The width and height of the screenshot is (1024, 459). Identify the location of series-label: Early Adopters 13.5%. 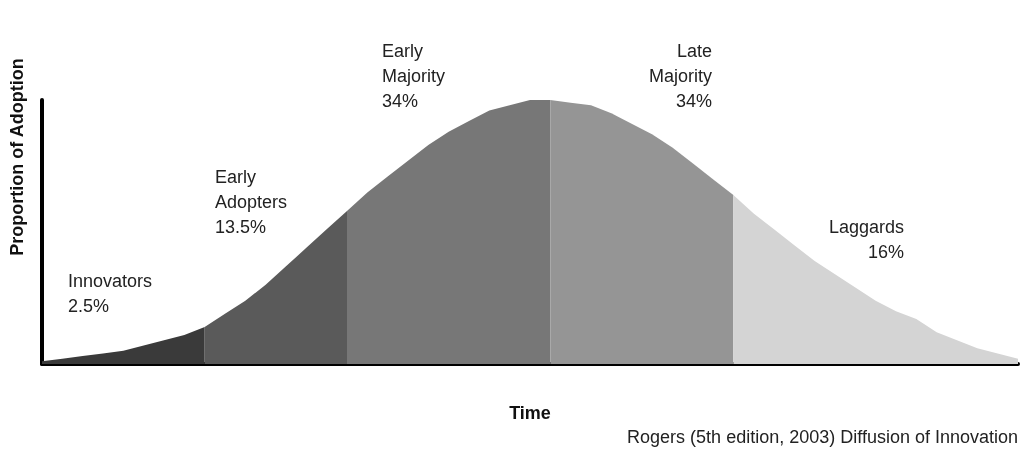
(251, 201).